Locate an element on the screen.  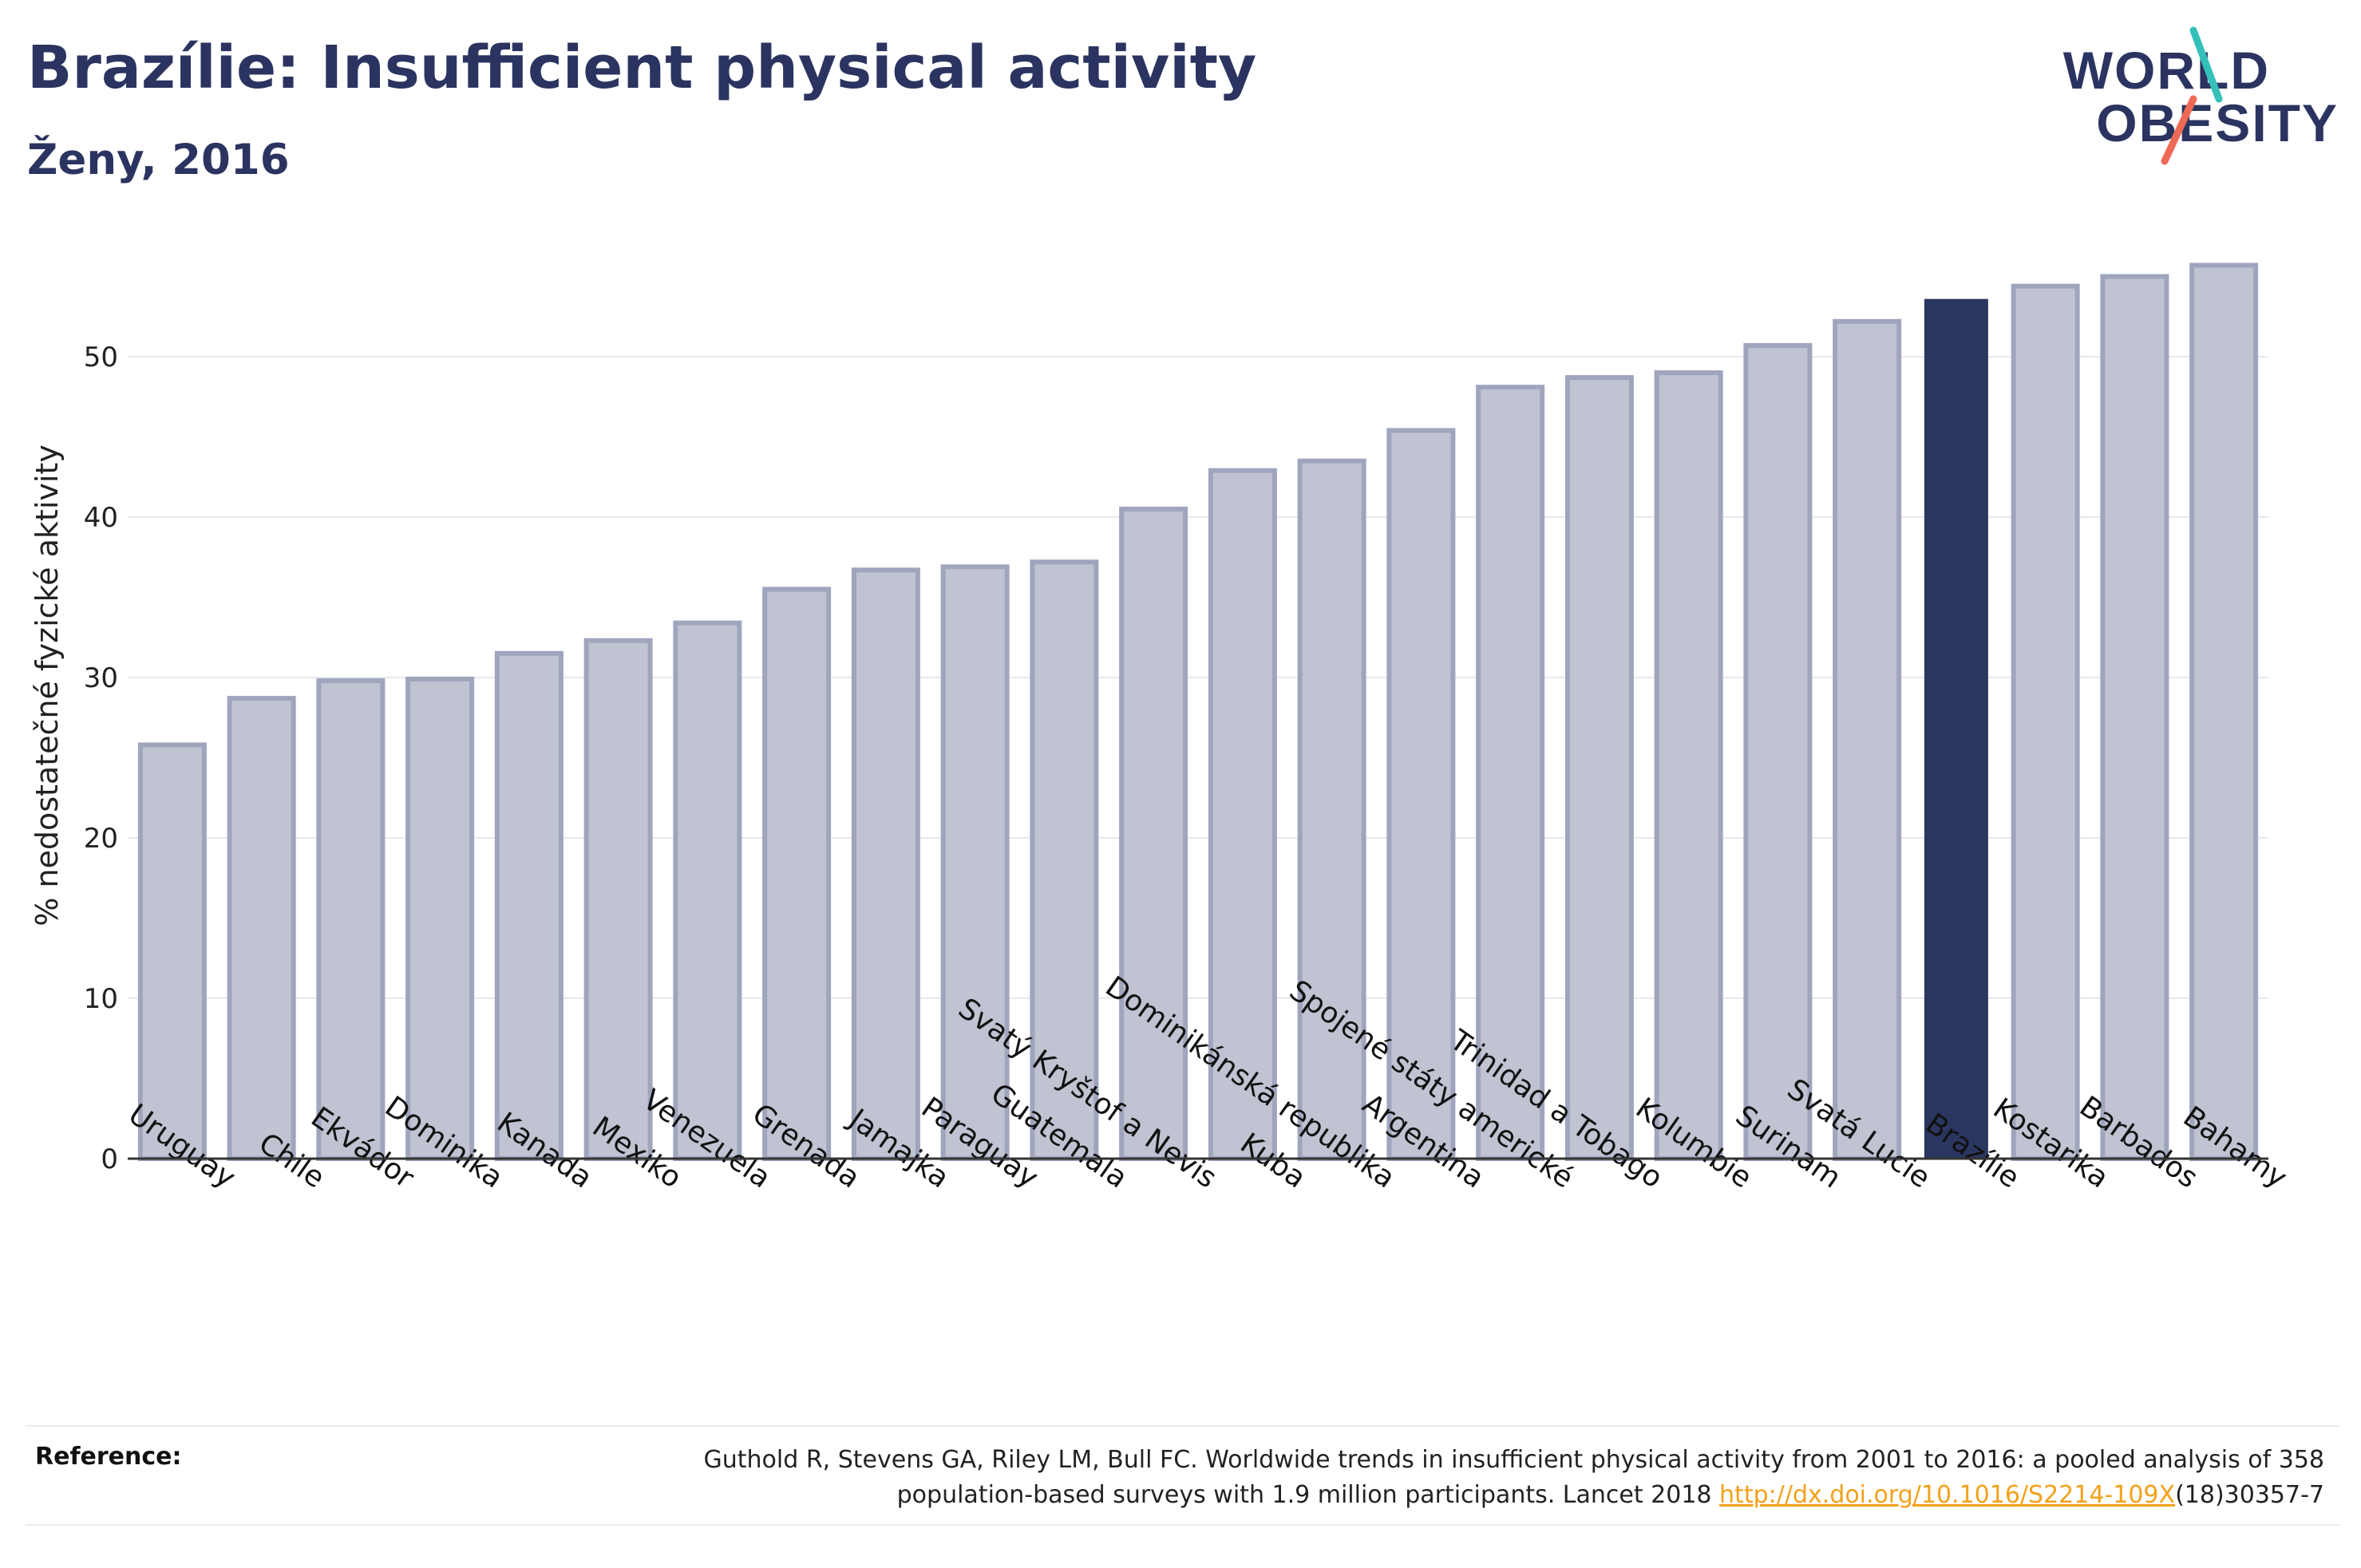
y-tick-label: 20 is located at coordinates (101, 839).